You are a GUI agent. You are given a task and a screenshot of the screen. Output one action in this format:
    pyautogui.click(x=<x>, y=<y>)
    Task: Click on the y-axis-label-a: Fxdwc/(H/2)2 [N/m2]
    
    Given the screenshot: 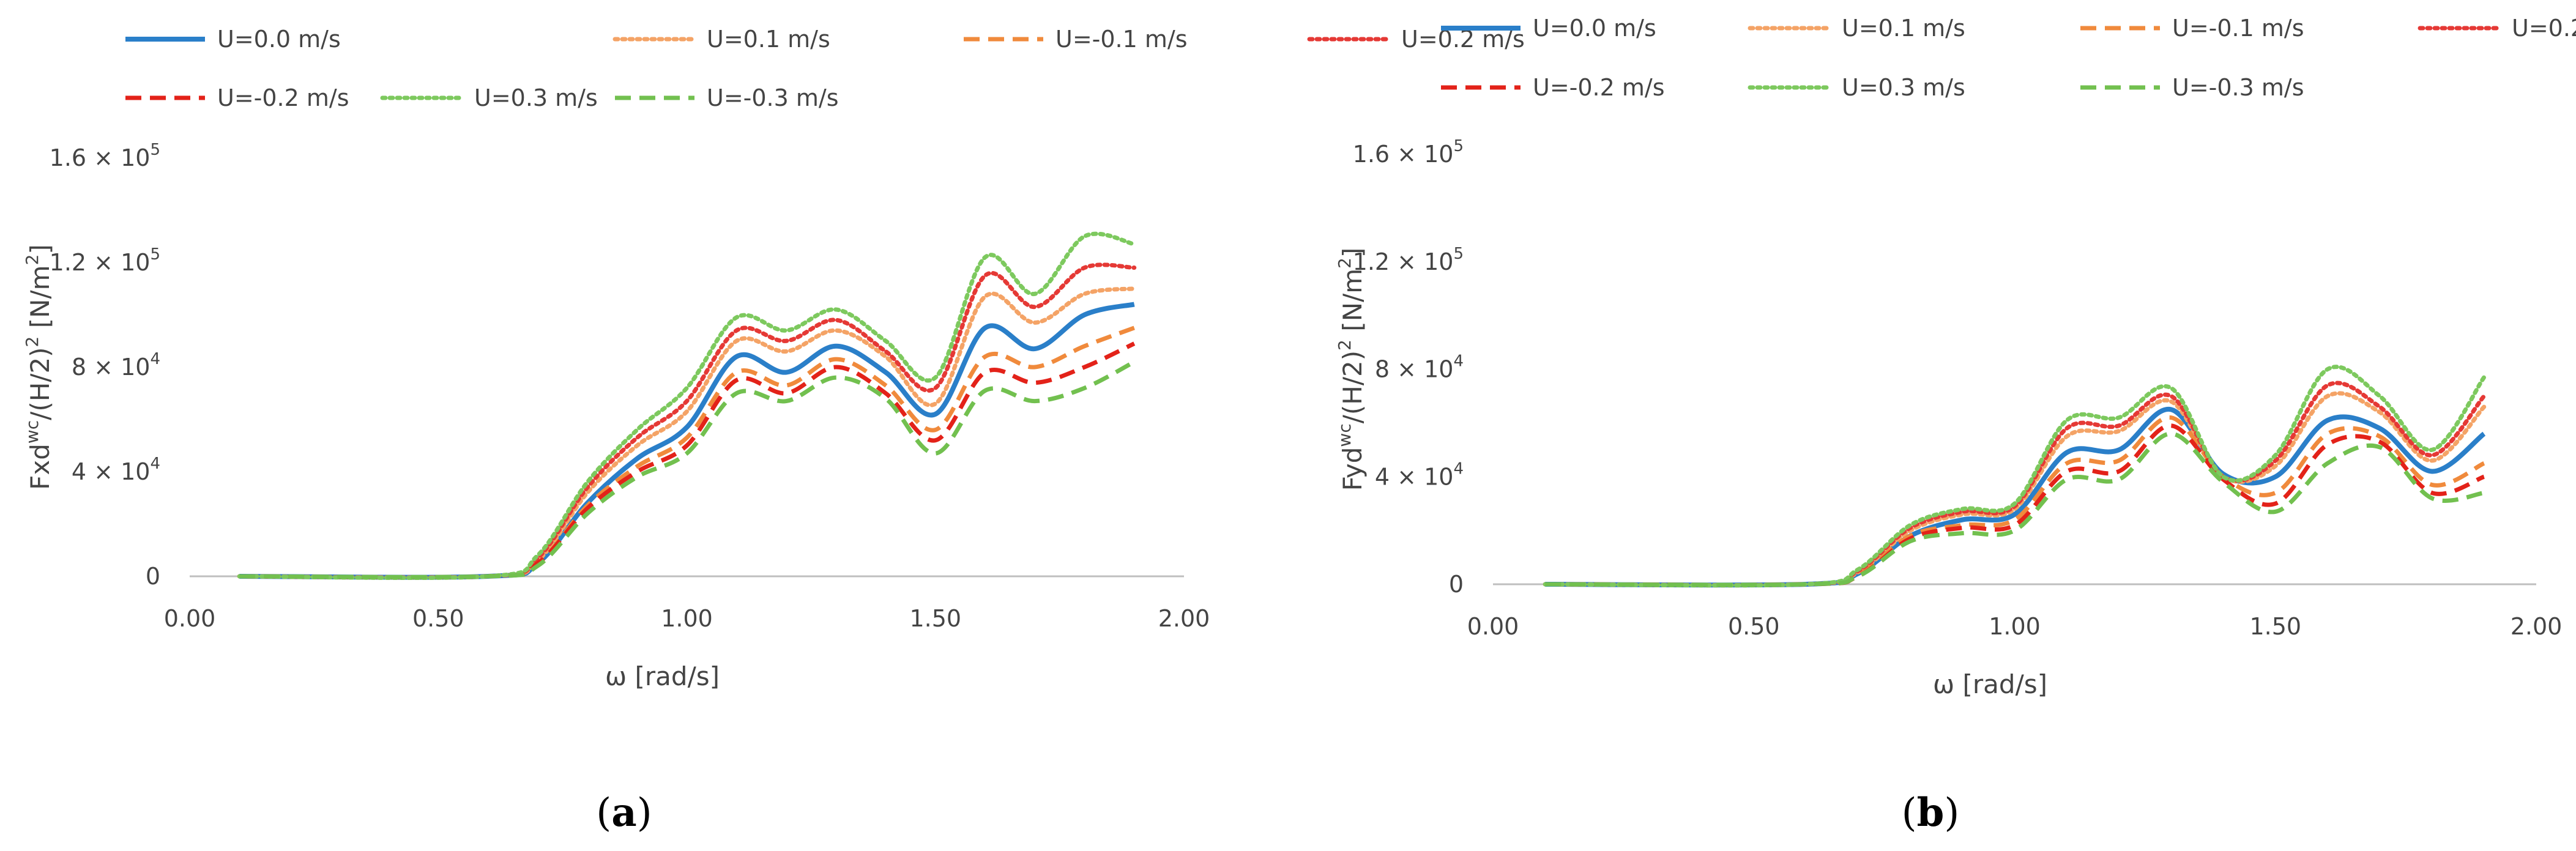 What is the action you would take?
    pyautogui.click(x=38, y=367)
    